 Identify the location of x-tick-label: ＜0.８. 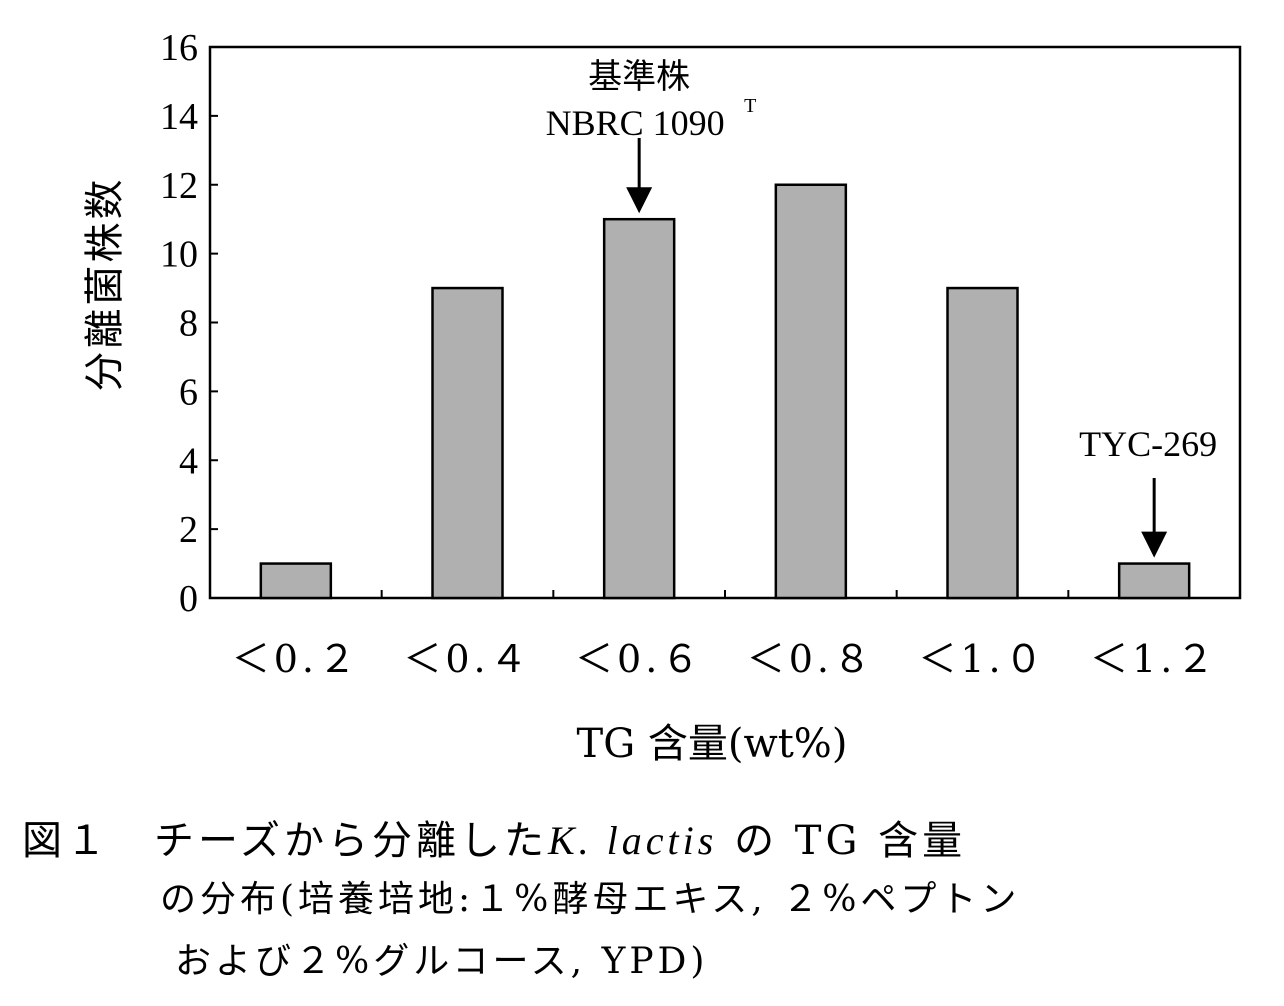
(811, 659).